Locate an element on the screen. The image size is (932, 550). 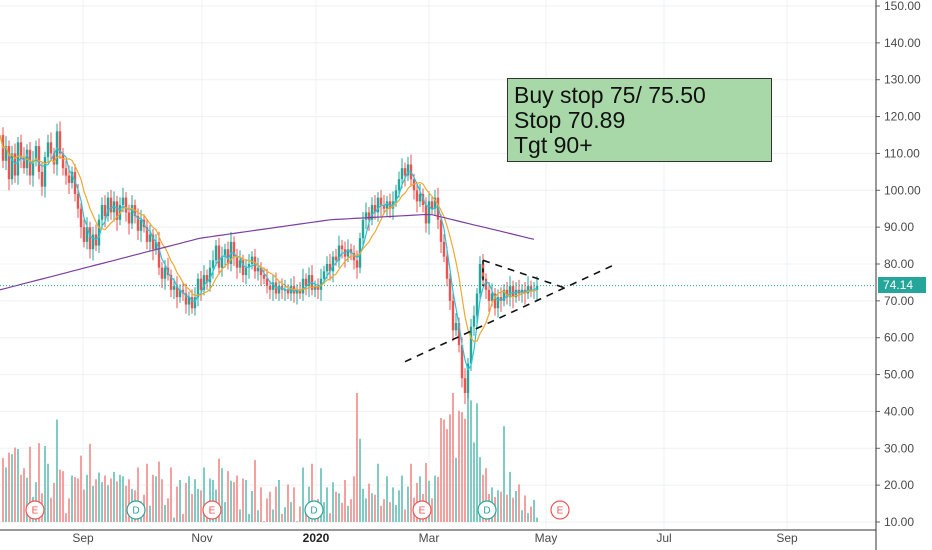
ma-slow-line is located at coordinates (267, 252).